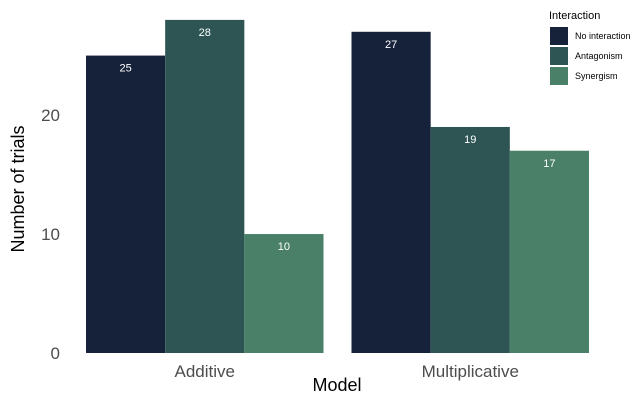 The height and width of the screenshot is (399, 640). I want to click on y-axis-title: Number of trials, so click(18, 188).